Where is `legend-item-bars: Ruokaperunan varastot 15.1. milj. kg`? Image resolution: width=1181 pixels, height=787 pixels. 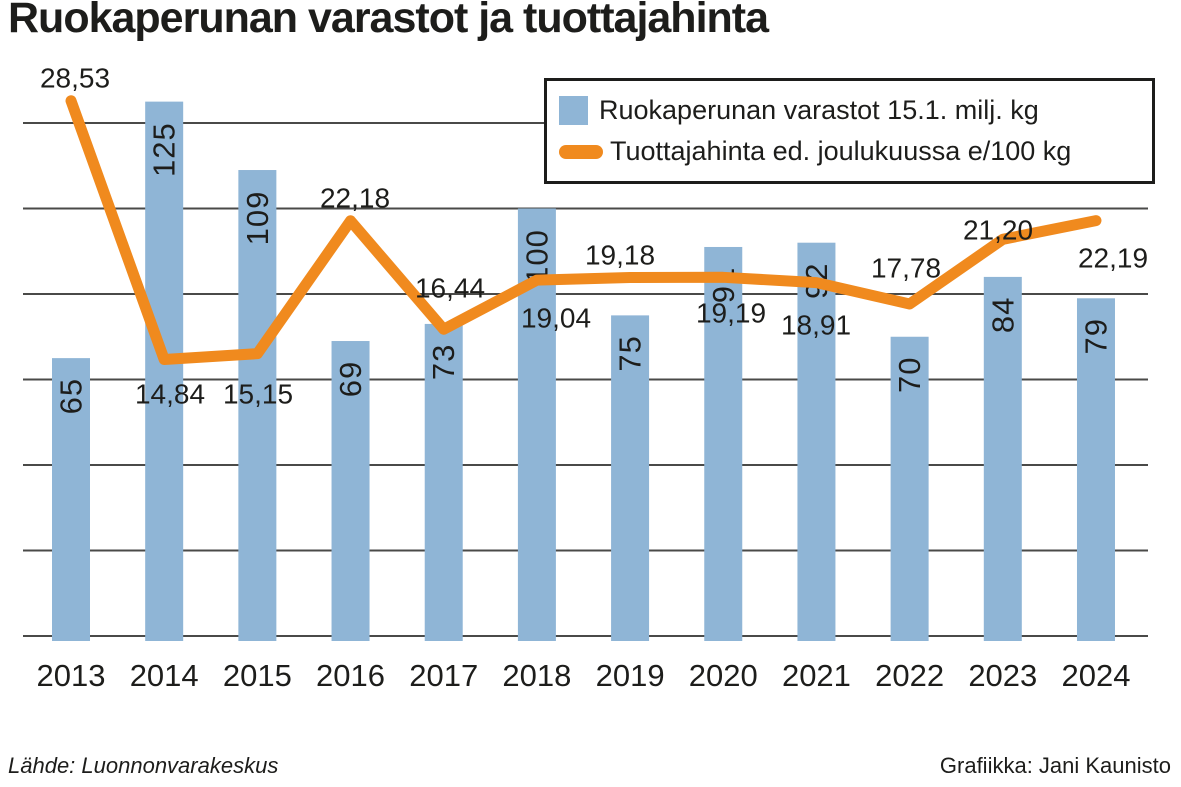 legend-item-bars: Ruokaperunan varastot 15.1. milj. kg is located at coordinates (849, 110).